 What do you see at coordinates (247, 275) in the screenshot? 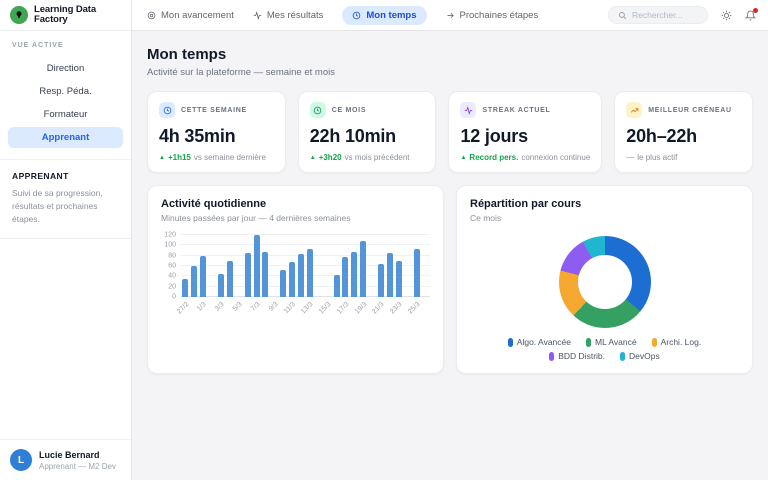
I see `bar-6/3` at bounding box center [247, 275].